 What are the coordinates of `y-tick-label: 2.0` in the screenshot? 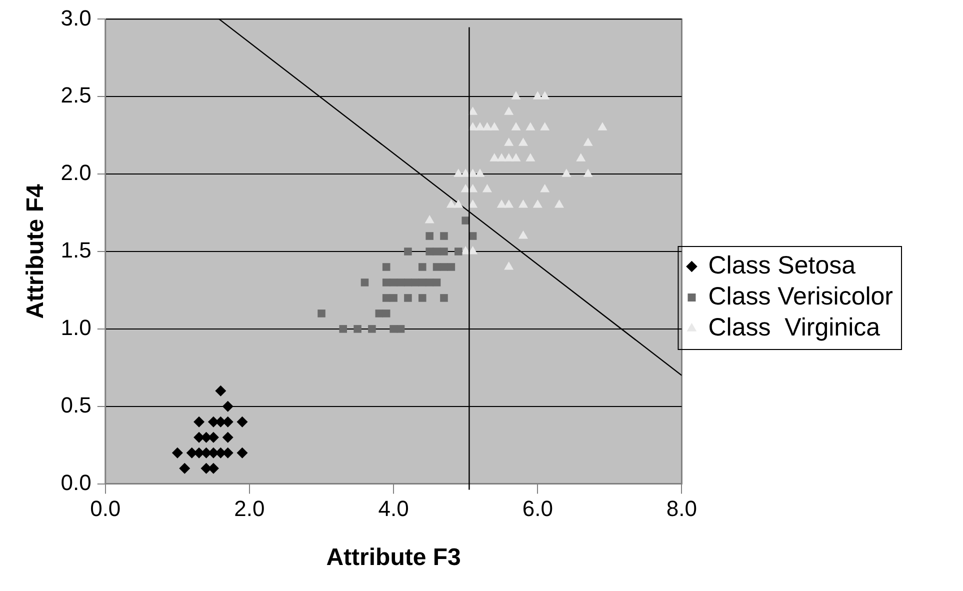 It's located at (76, 173).